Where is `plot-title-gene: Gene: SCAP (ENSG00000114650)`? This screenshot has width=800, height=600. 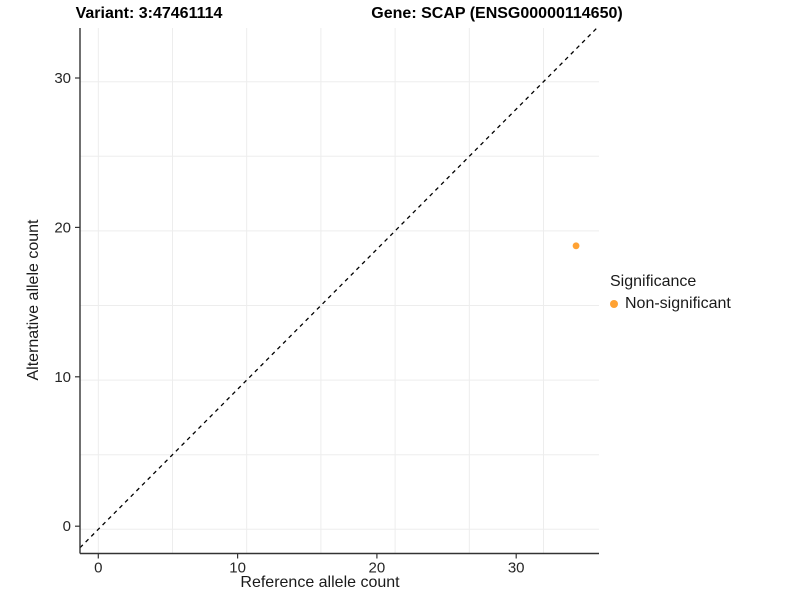
plot-title-gene: Gene: SCAP (ENSG00000114650) is located at coordinates (497, 13).